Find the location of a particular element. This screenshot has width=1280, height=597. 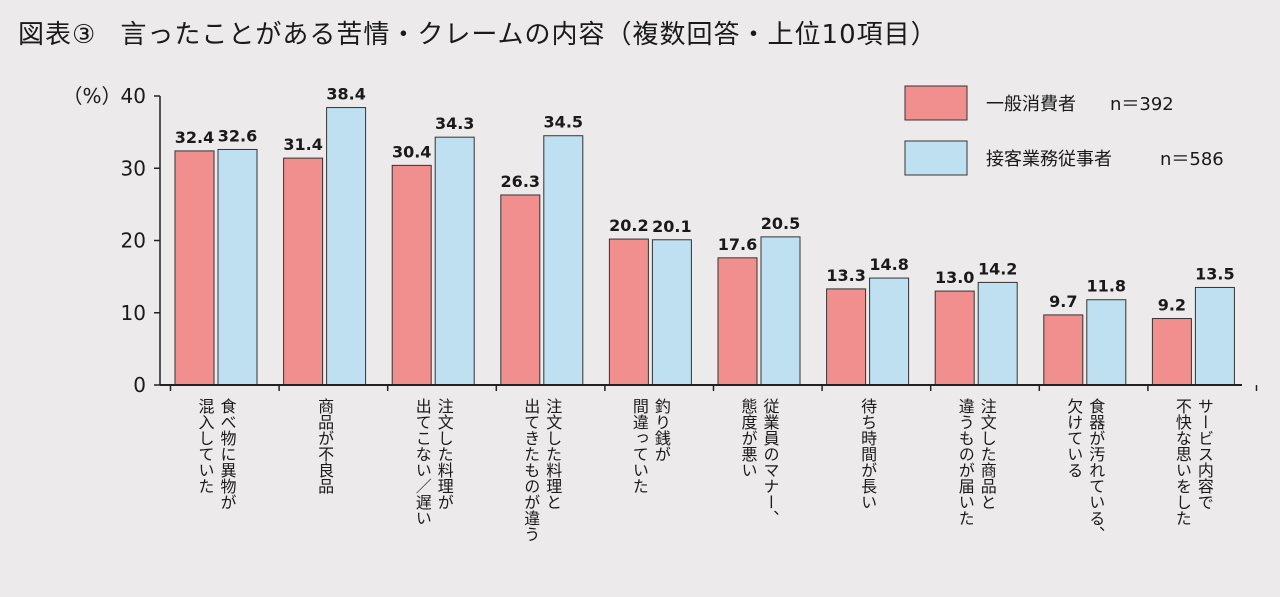

category-label: 違うものが届いた is located at coordinates (965, 462).